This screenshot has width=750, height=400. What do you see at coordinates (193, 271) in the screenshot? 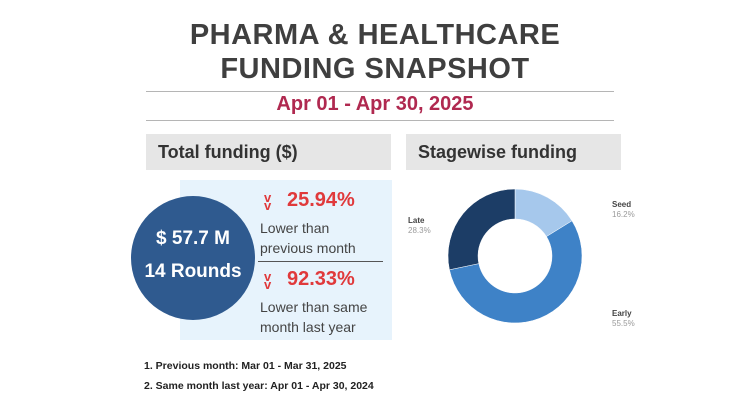
I see `round-count: 14 Rounds` at bounding box center [193, 271].